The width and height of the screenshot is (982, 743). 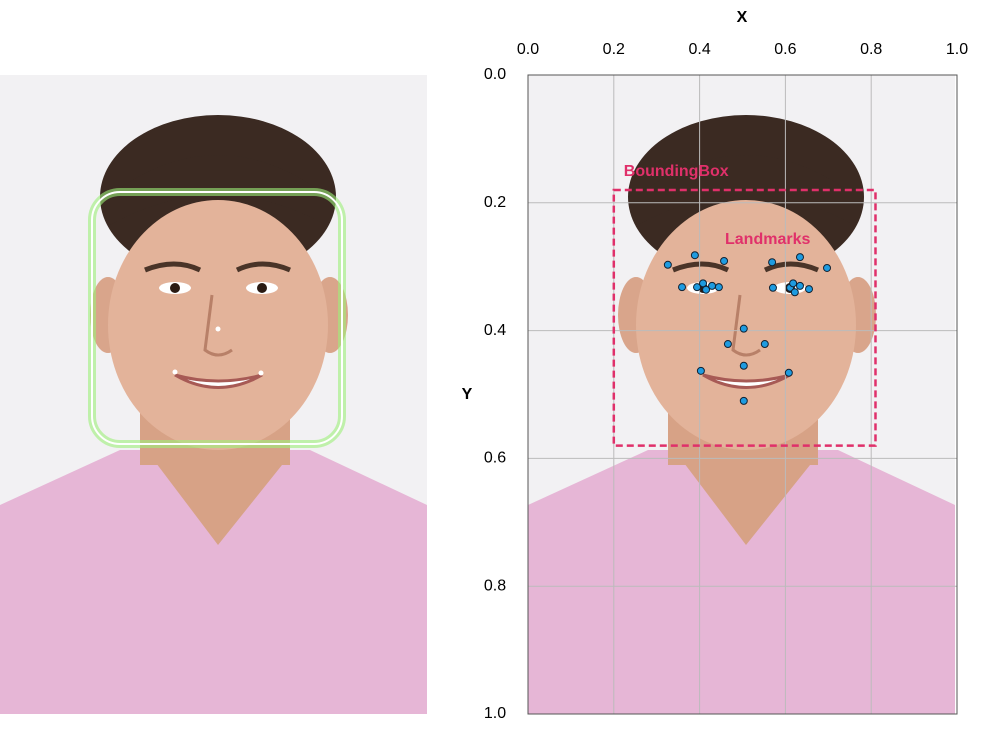 What do you see at coordinates (217, 318) in the screenshot?
I see `detection-box` at bounding box center [217, 318].